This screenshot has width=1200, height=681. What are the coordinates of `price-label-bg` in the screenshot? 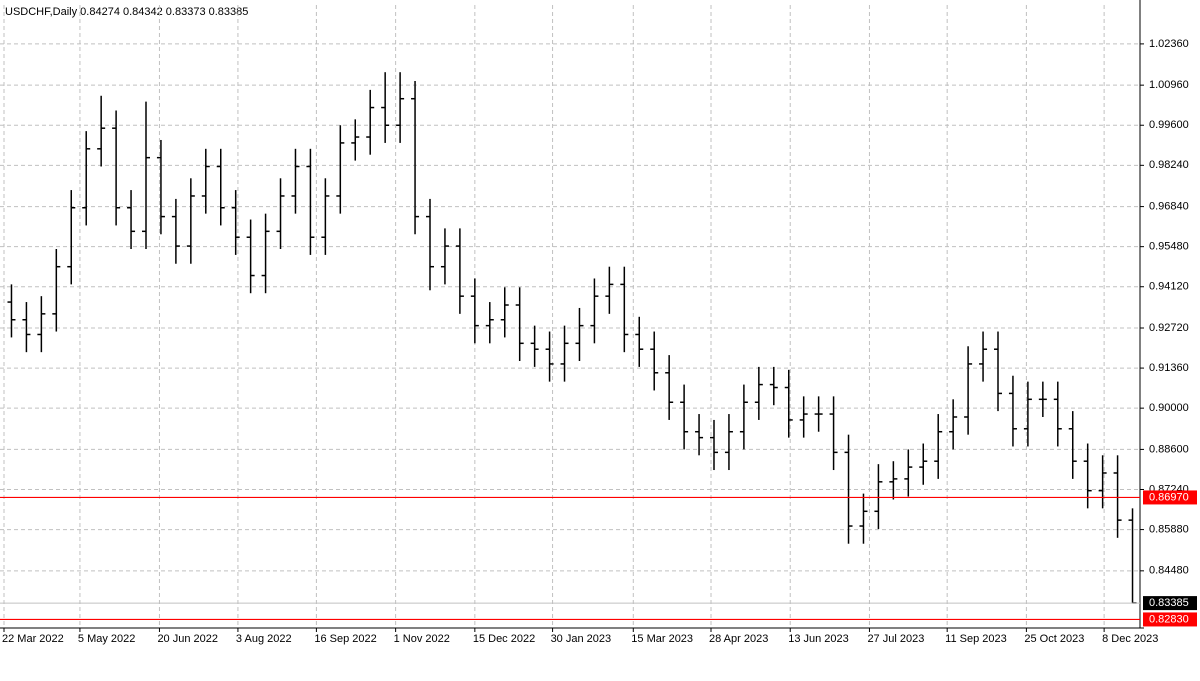 It's located at (1170, 603).